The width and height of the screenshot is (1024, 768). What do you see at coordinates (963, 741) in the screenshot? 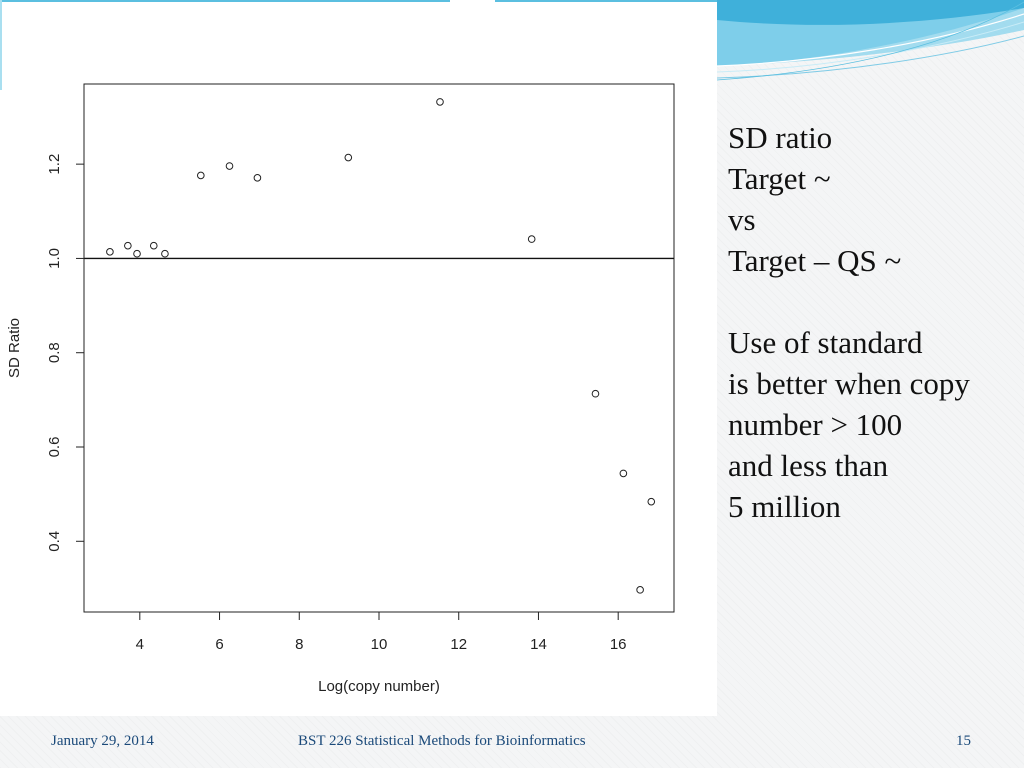
I see `slide-number: 15` at bounding box center [963, 741].